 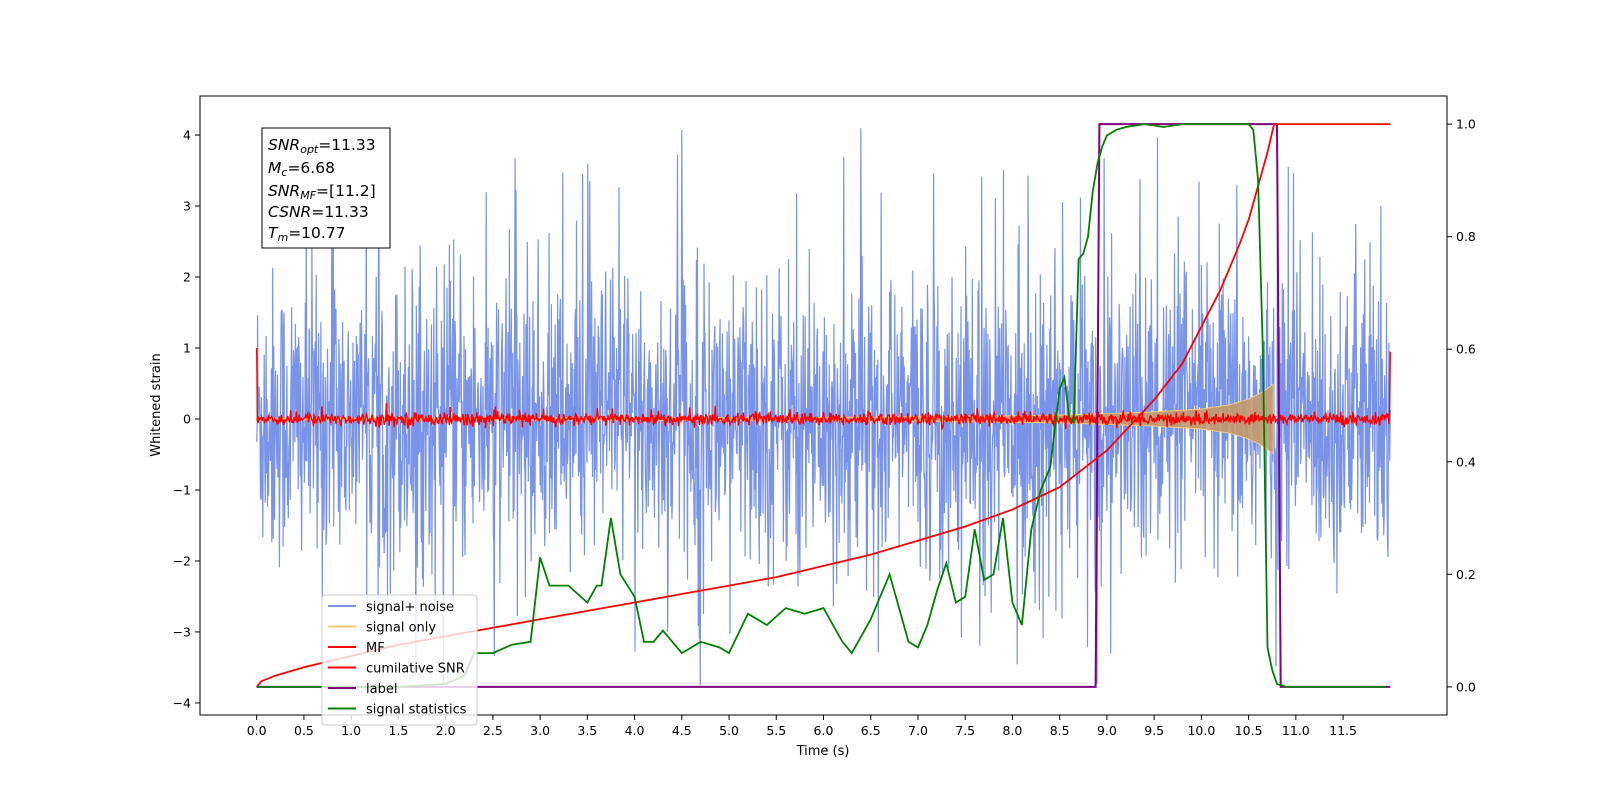 What do you see at coordinates (1249, 730) in the screenshot?
I see `x-tick-label: 10.5` at bounding box center [1249, 730].